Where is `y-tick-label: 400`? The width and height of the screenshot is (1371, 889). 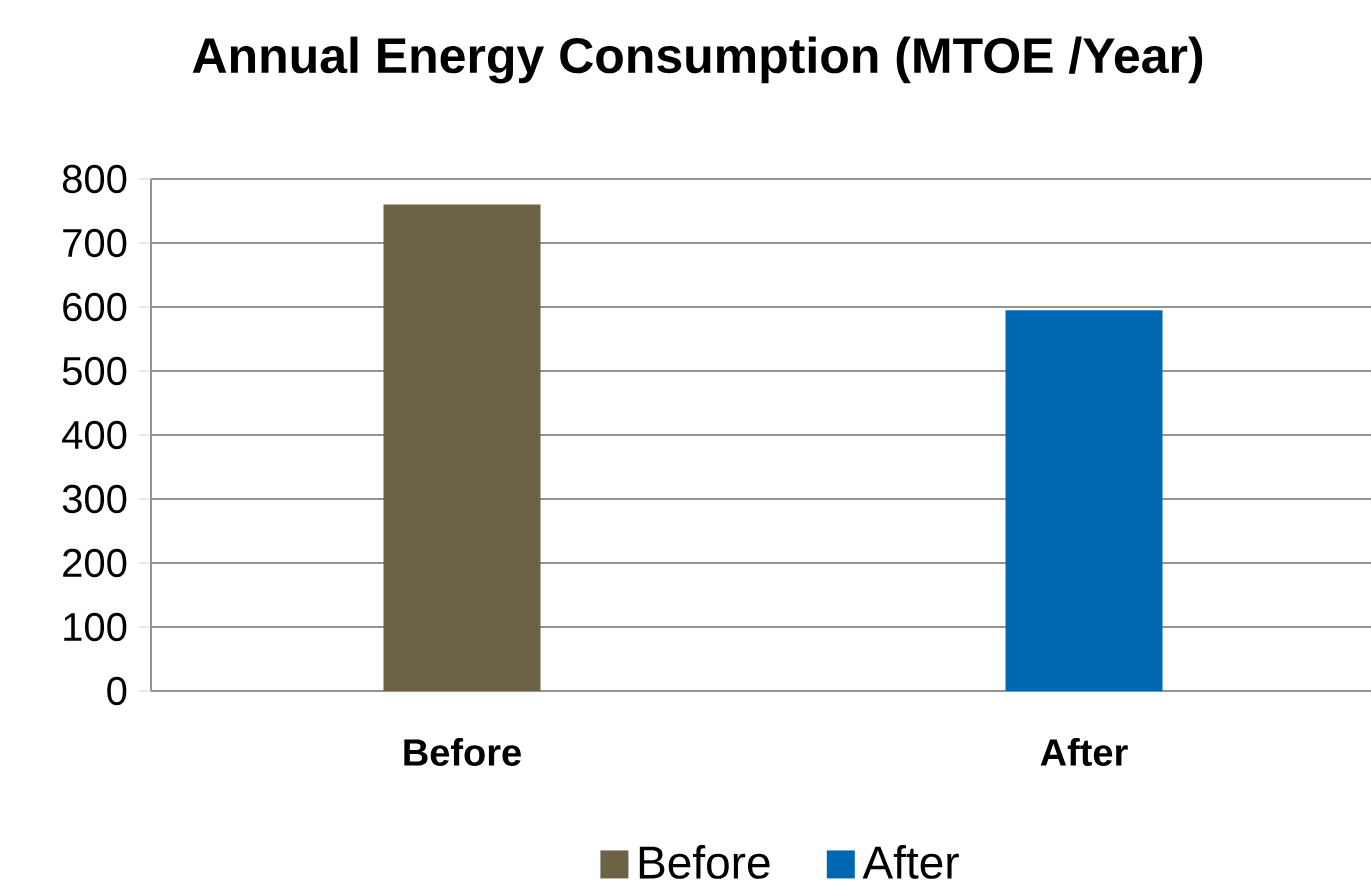 y-tick-label: 400 is located at coordinates (94, 435).